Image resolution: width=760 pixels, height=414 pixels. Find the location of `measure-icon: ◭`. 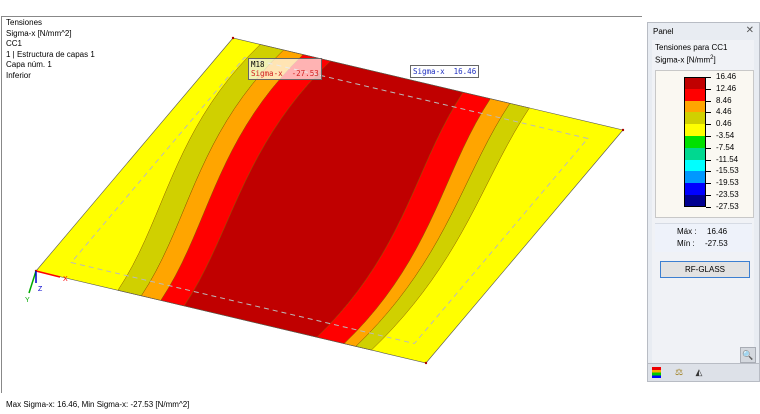

measure-icon: ◭ is located at coordinates (699, 372).